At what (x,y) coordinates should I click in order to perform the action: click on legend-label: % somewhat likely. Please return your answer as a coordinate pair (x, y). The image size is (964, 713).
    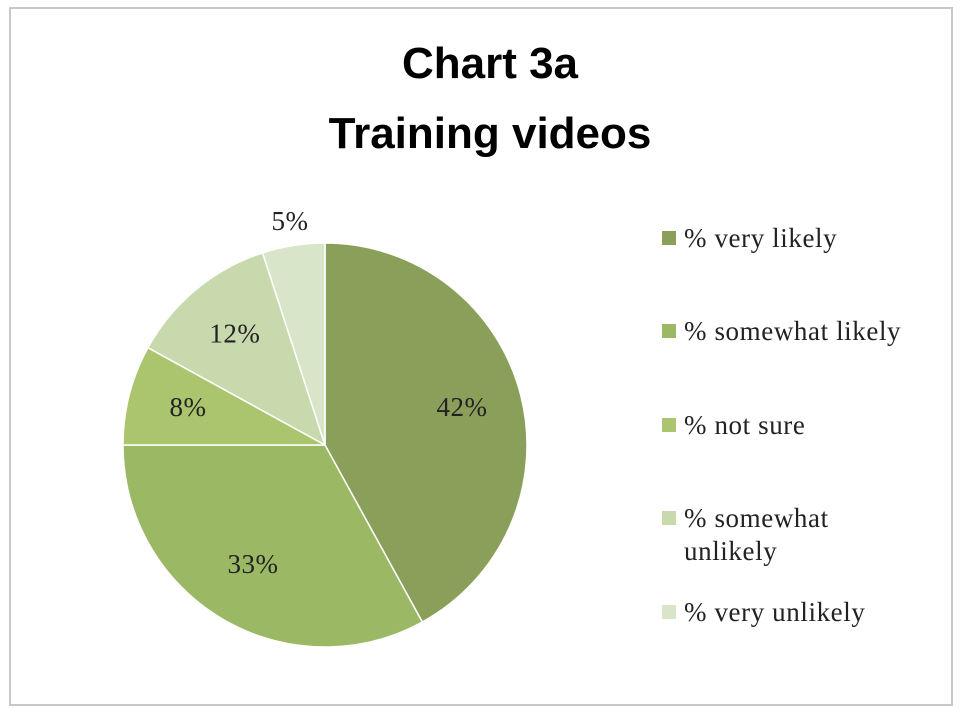
    Looking at the image, I should click on (793, 331).